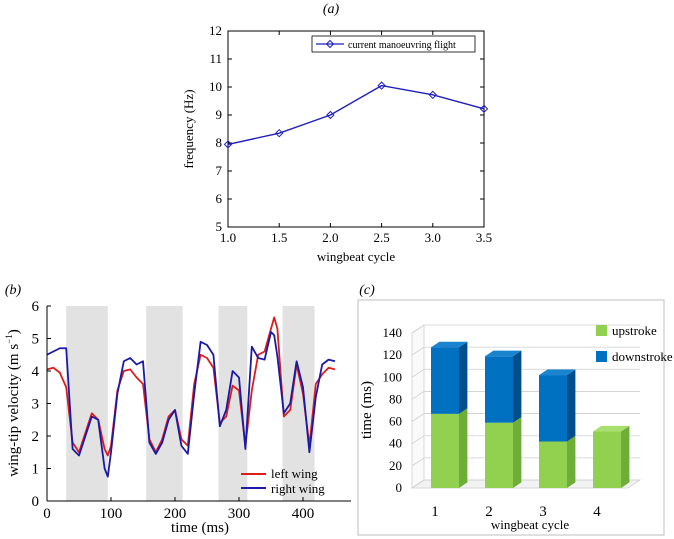 The height and width of the screenshot is (539, 674). What do you see at coordinates (36, 405) in the screenshot?
I see `y-tick-label: 3` at bounding box center [36, 405].